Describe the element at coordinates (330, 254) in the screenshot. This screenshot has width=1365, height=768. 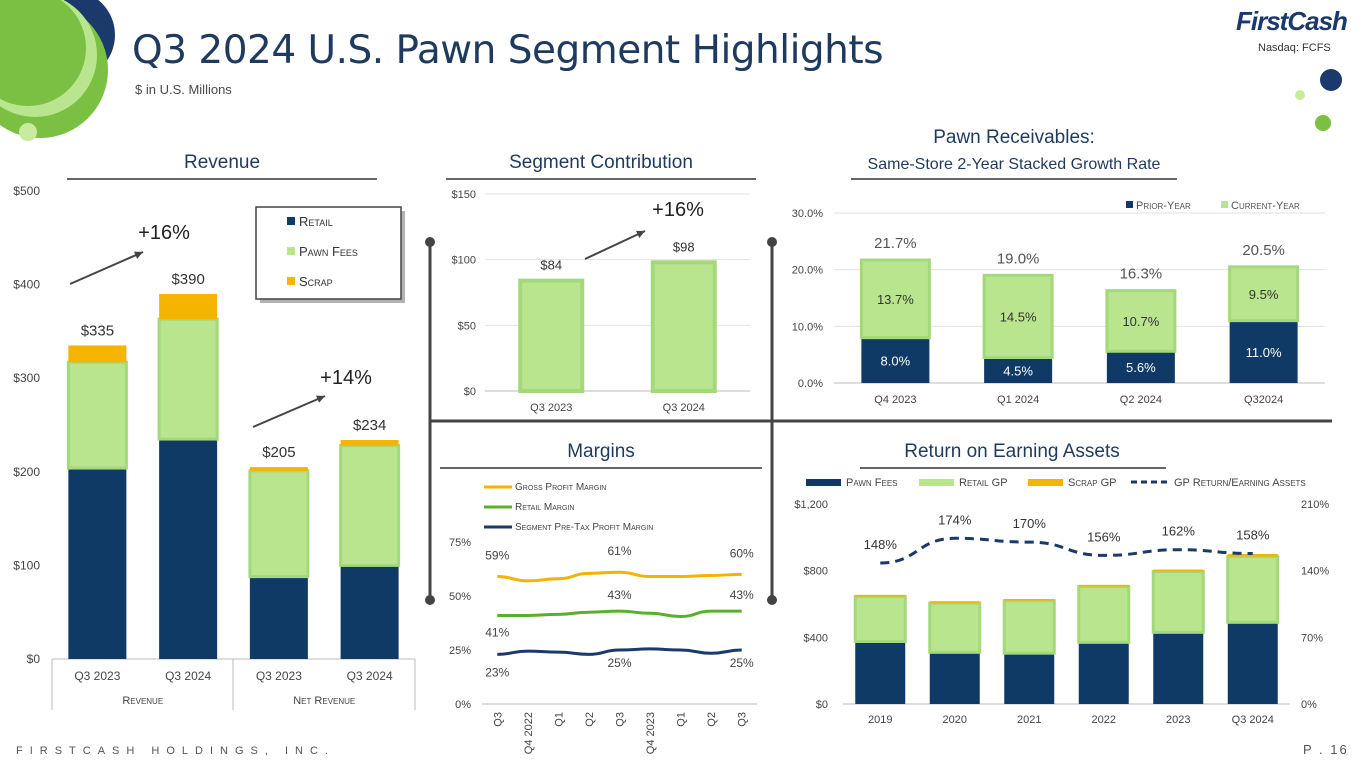
I see `revenue-legend: Retail Pawn Fees Scrap` at that location.